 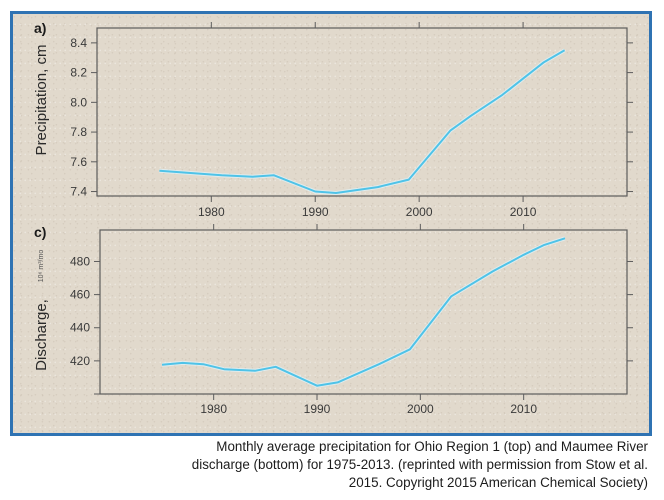 What do you see at coordinates (78, 162) in the screenshot?
I see `y-tick-label: 7.6` at bounding box center [78, 162].